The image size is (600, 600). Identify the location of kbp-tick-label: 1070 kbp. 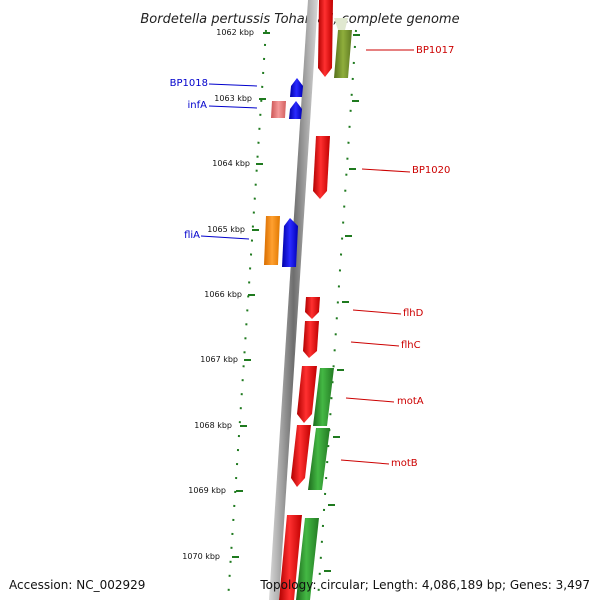
(201, 556).